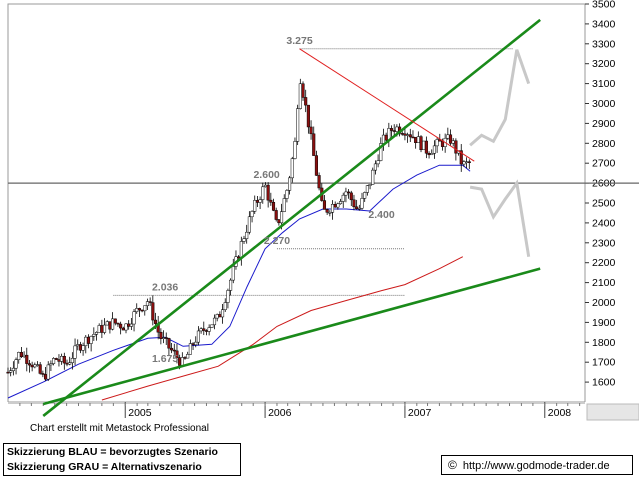  I want to click on legend-line-blue: Skizzierung BLAU = bevorzugtes Szenario, so click(112, 452).